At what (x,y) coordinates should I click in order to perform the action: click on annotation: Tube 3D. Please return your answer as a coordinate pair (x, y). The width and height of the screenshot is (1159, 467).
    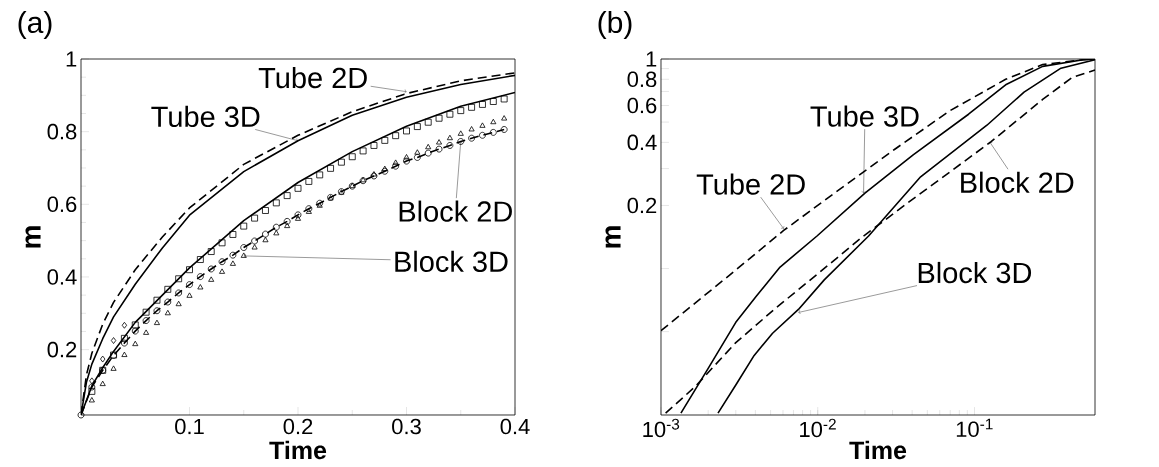
    Looking at the image, I should click on (864, 116).